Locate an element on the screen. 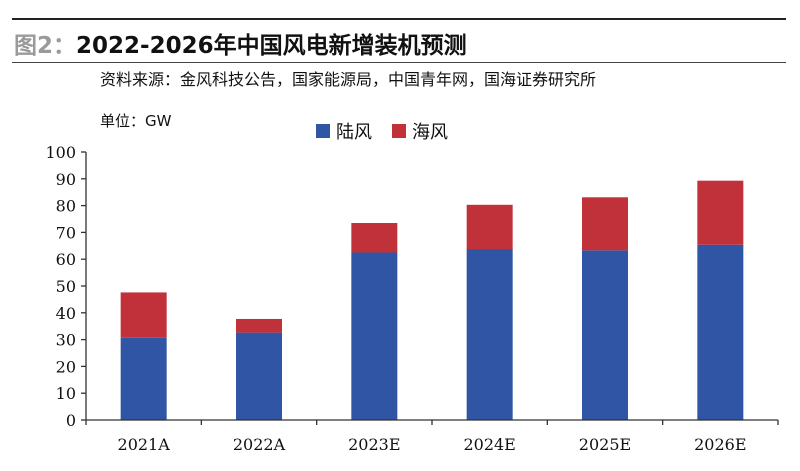 The width and height of the screenshot is (800, 471). x-tick-label-2022A: 2022A is located at coordinates (259, 444).